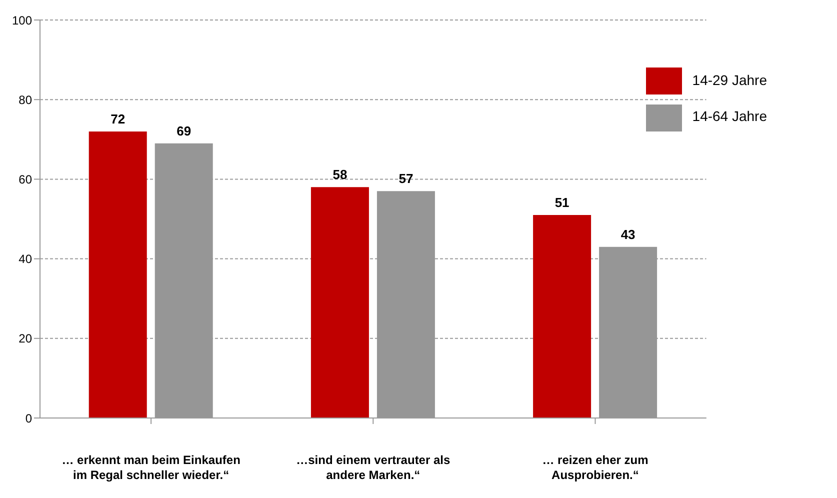 The width and height of the screenshot is (837, 498). I want to click on data-label: 72, so click(118, 118).